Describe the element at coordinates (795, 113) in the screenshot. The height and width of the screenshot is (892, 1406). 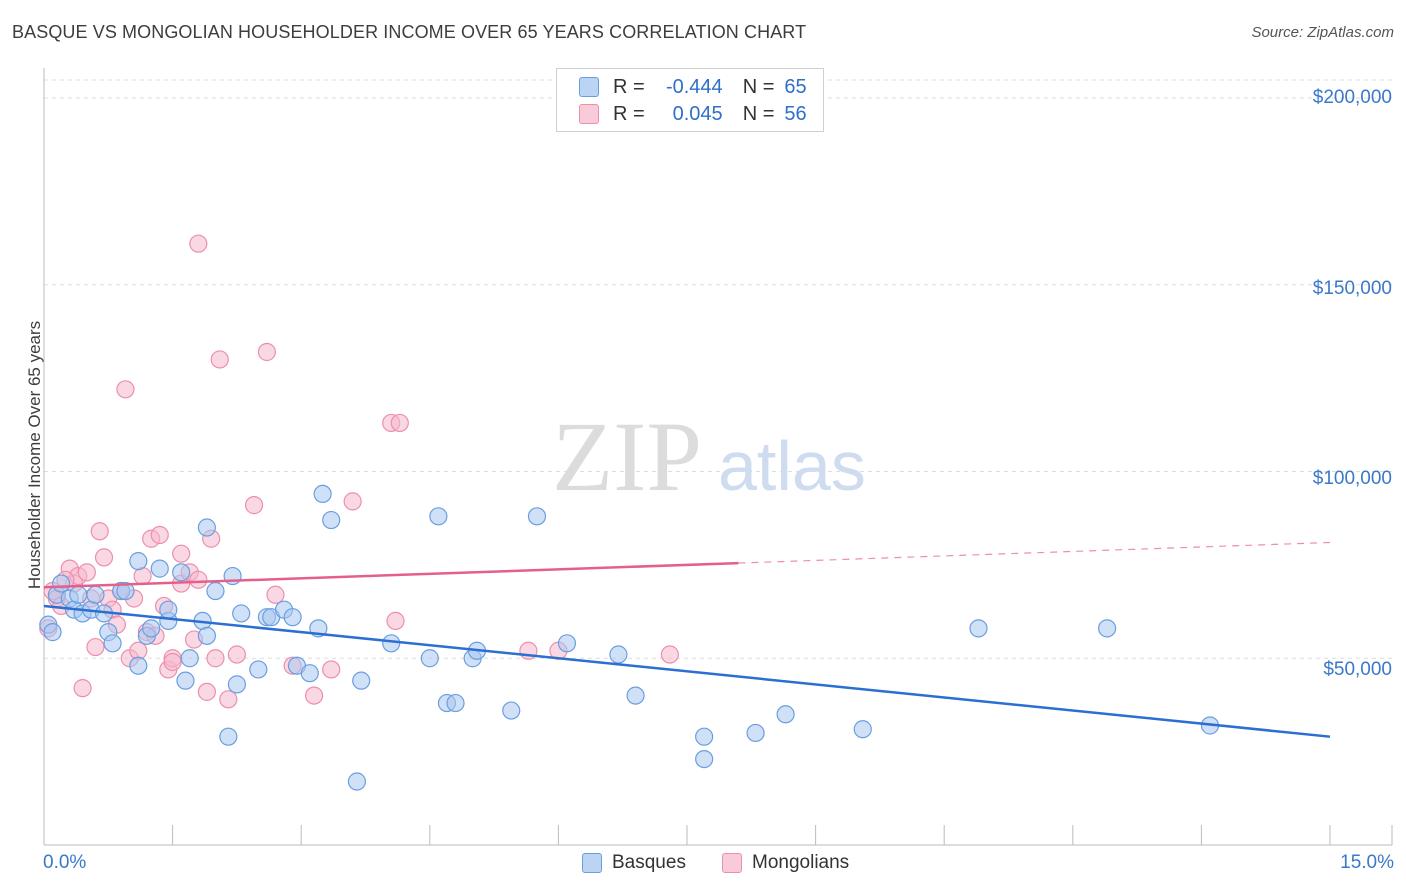
I see `mongolian-n-value: 56` at that location.